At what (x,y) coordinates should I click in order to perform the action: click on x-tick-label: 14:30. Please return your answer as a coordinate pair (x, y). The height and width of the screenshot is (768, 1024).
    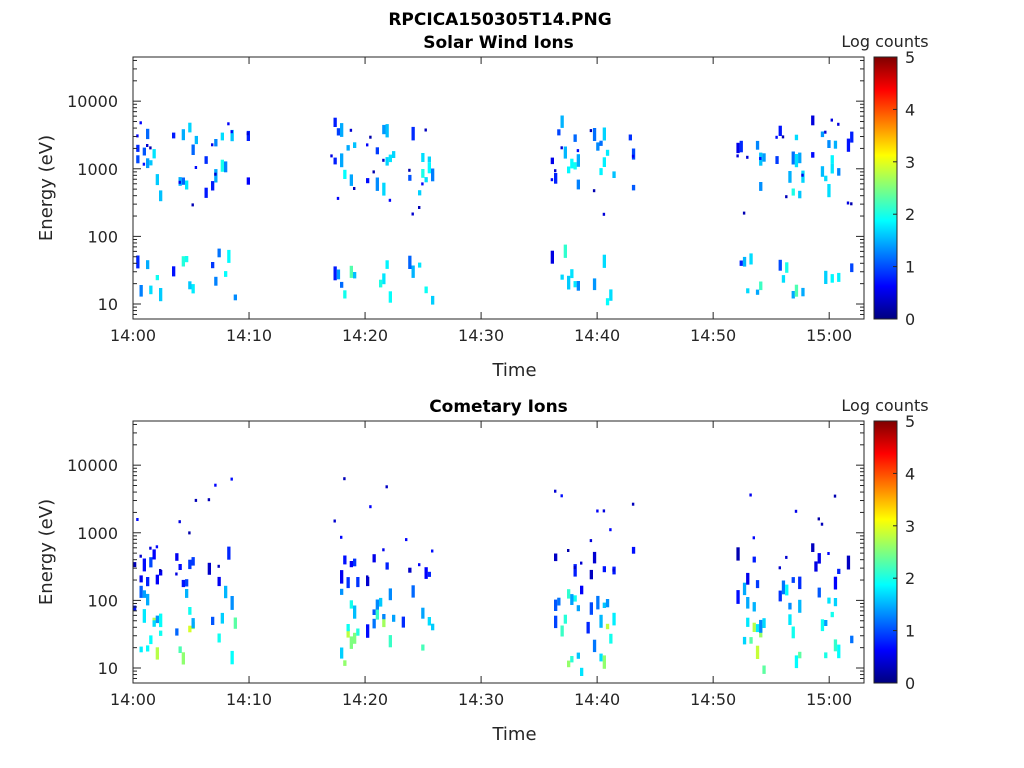
    Looking at the image, I should click on (481, 335).